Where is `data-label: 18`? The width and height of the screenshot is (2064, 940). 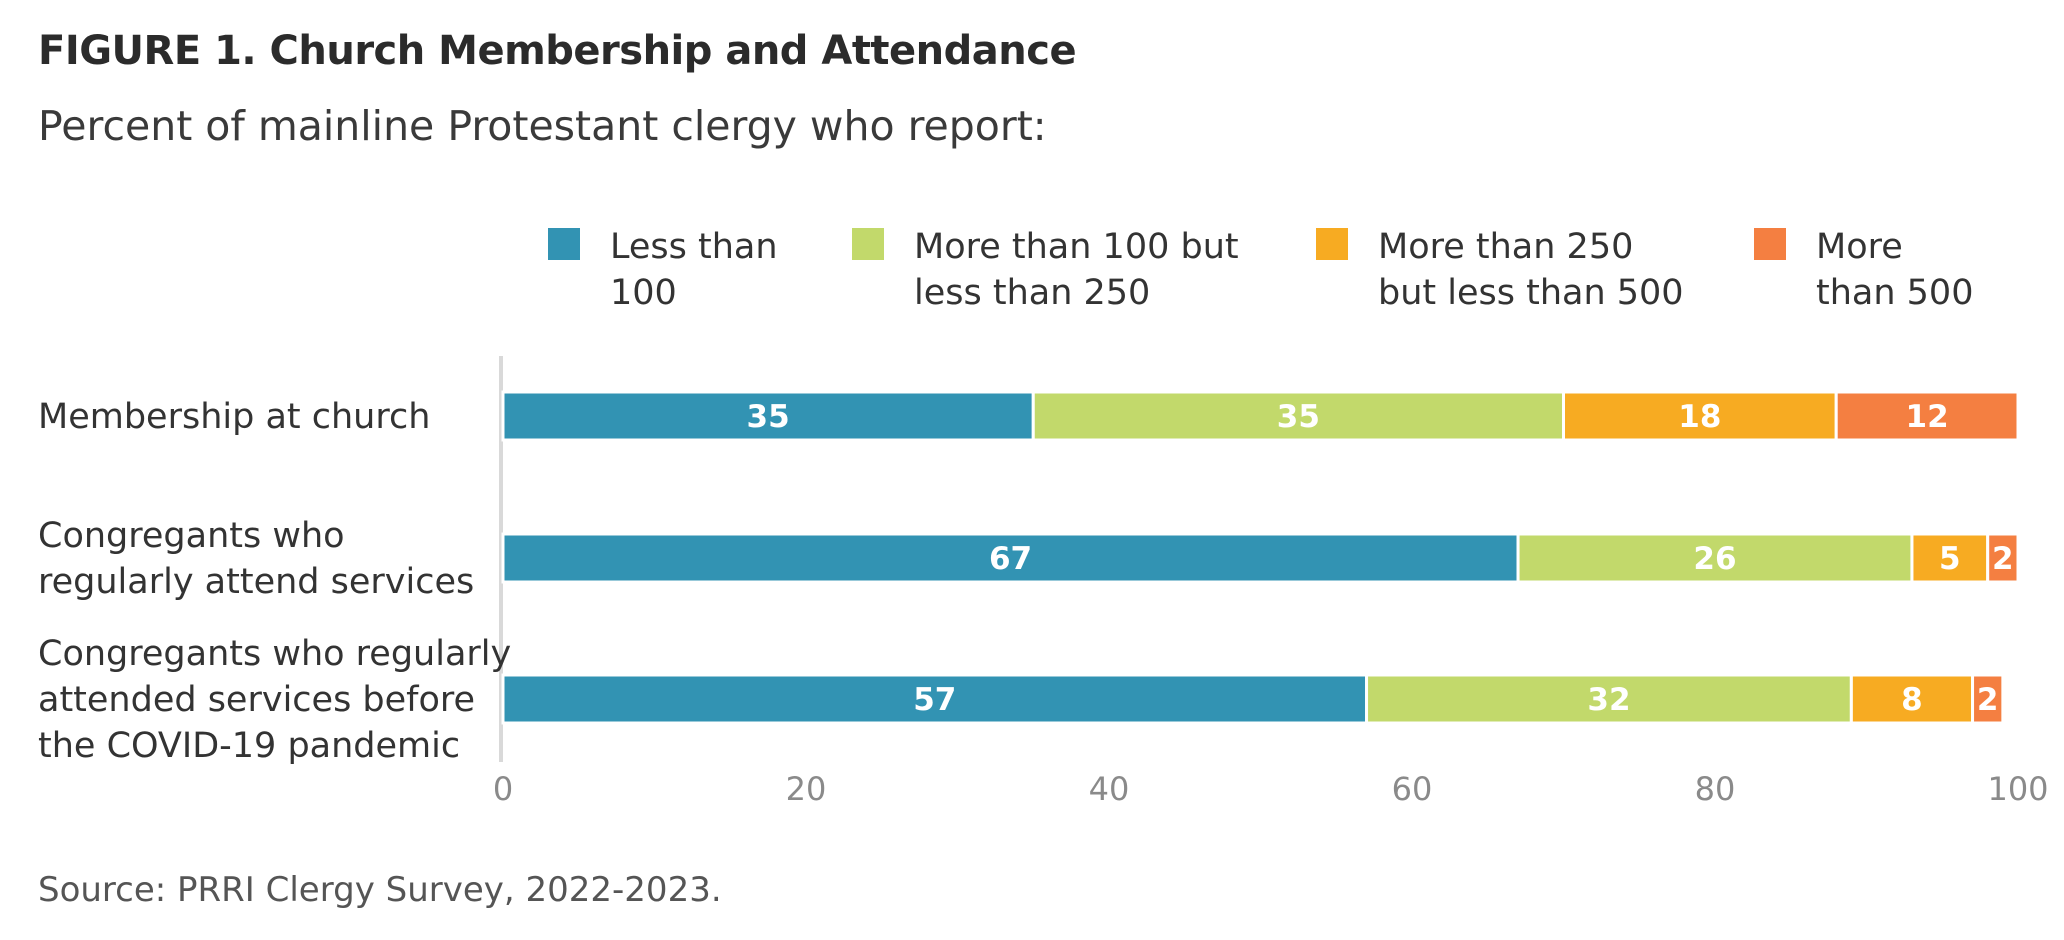 data-label: 18 is located at coordinates (1699, 417).